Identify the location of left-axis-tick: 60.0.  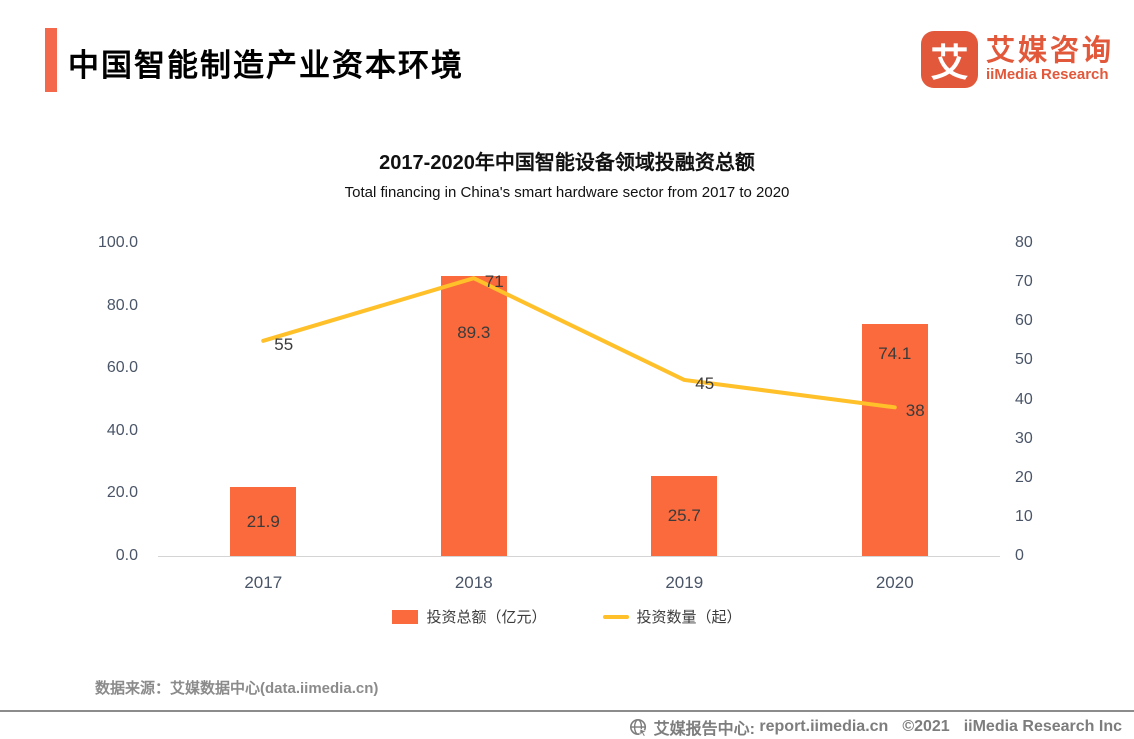
(122, 368).